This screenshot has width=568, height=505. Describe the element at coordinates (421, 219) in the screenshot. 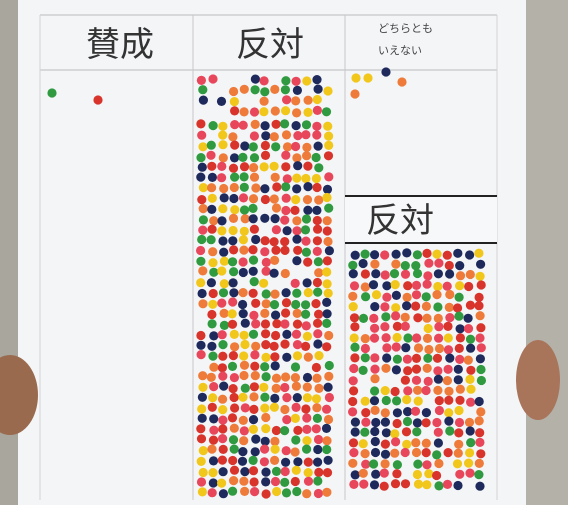

I see `overlay-card` at that location.